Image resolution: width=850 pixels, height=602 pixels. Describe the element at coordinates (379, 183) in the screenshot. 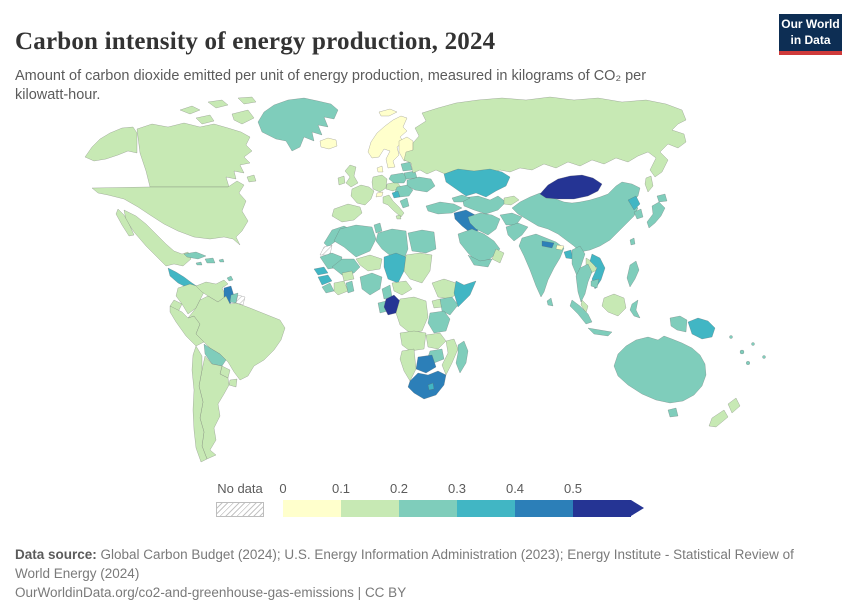

I see `country-germany` at that location.